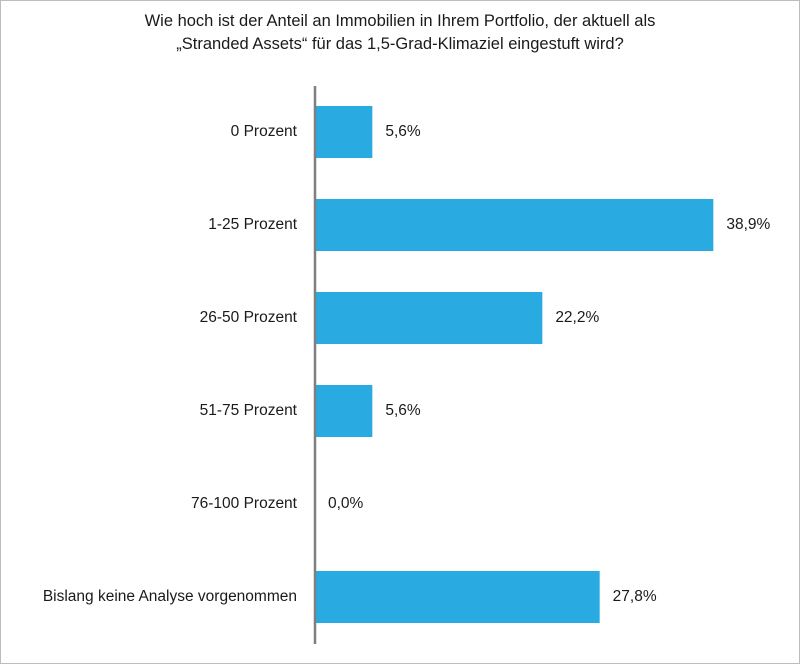  Describe the element at coordinates (346, 503) in the screenshot. I see `data-label-4: 0,0%` at that location.